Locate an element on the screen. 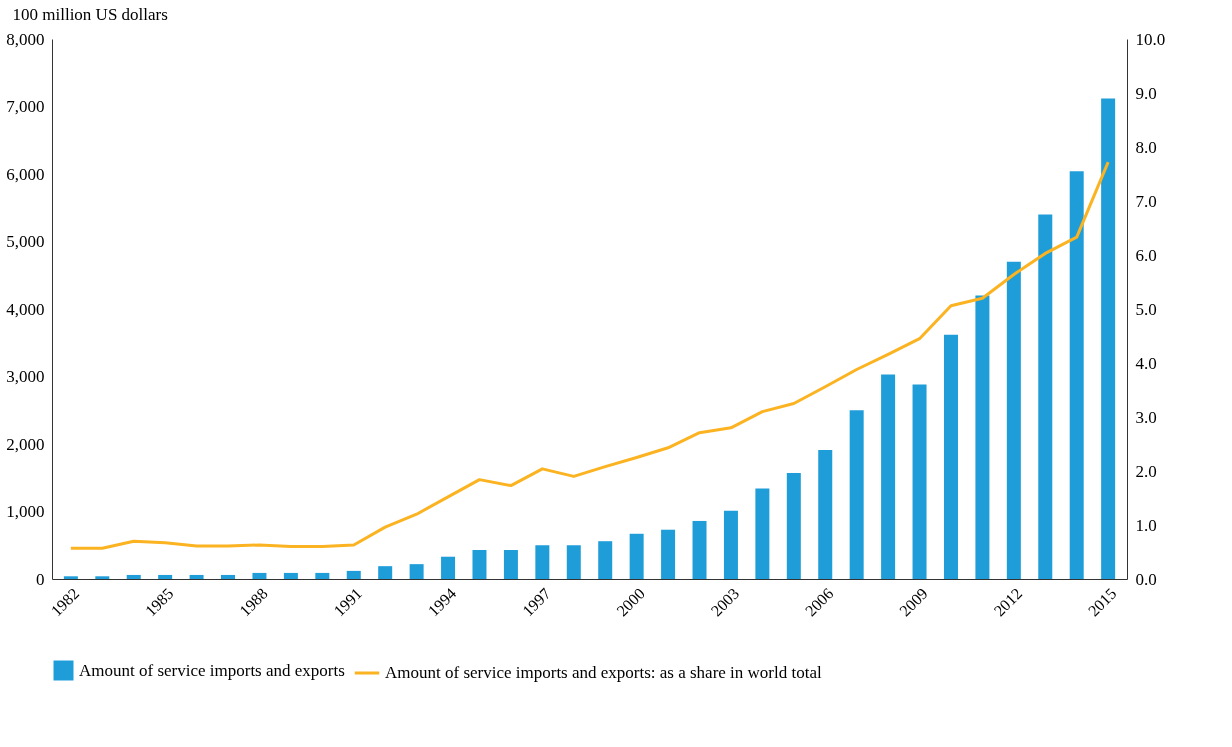  y2-tick-label: 4.0 is located at coordinates (1146, 363).